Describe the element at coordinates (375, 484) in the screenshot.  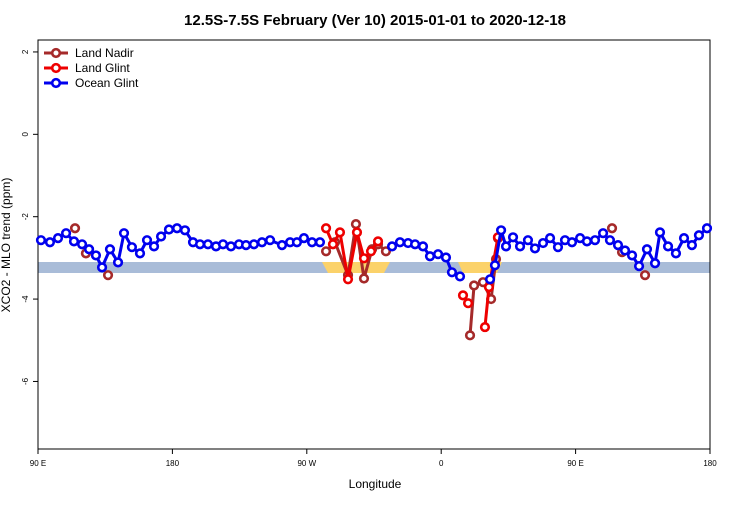
I see `x-axis-label: Longitude` at that location.